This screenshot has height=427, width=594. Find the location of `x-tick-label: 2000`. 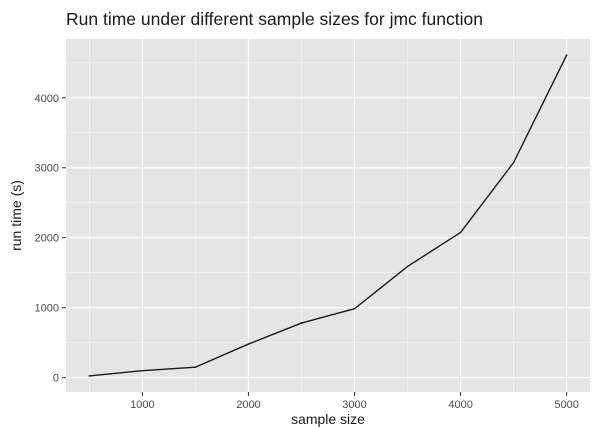

x-tick-label: 2000 is located at coordinates (248, 405).